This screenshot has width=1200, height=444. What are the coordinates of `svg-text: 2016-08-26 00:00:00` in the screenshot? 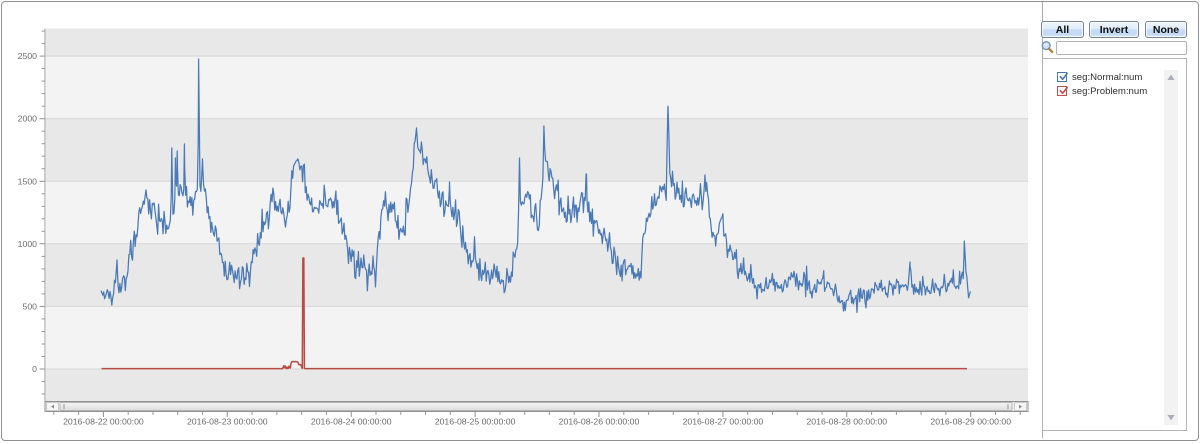 It's located at (599, 422).